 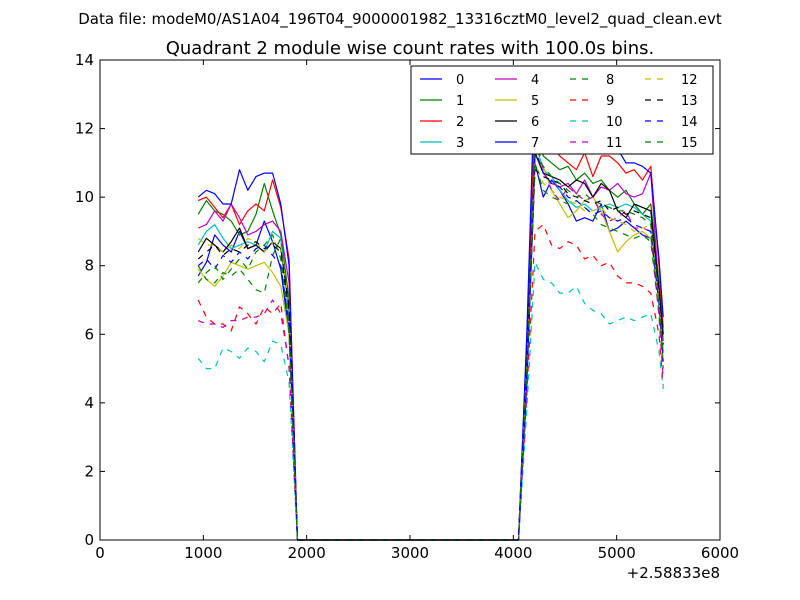 I want to click on legend-label-4: 4, so click(x=535, y=80).